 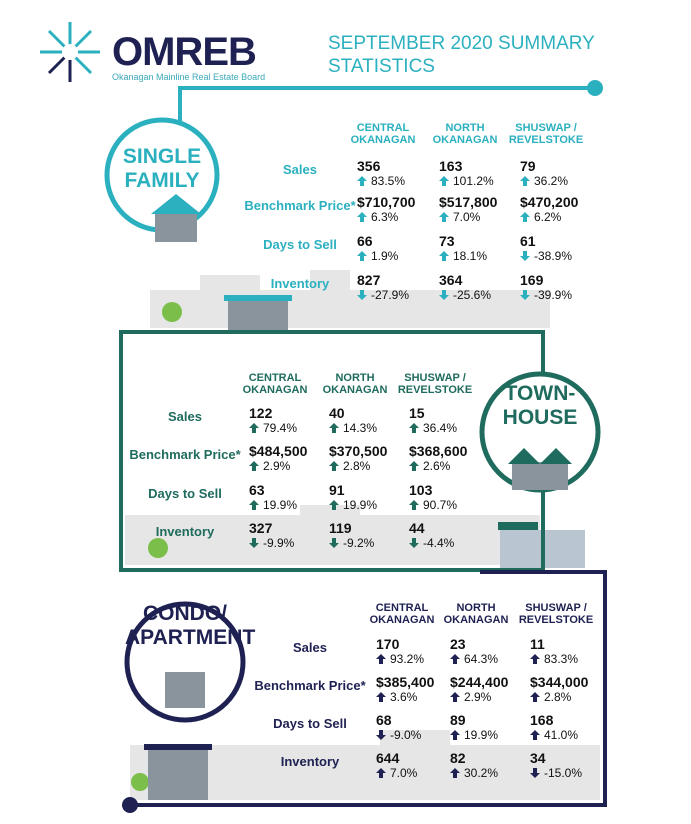 I want to click on change: 64.3%, so click(x=474, y=659).